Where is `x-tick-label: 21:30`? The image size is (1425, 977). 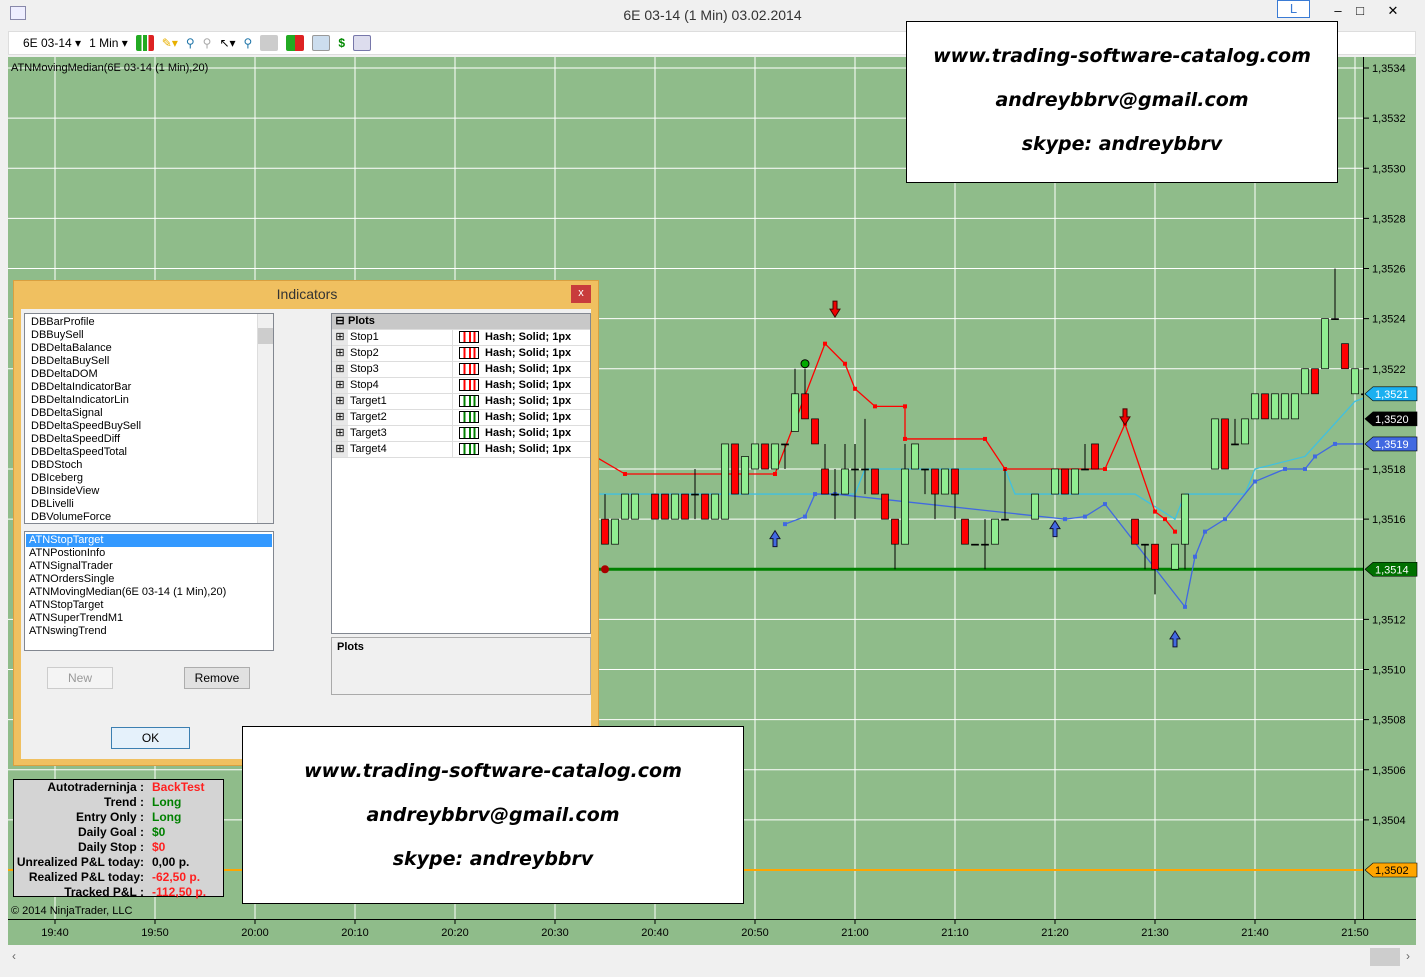 x-tick-label: 21:30 is located at coordinates (1155, 933).